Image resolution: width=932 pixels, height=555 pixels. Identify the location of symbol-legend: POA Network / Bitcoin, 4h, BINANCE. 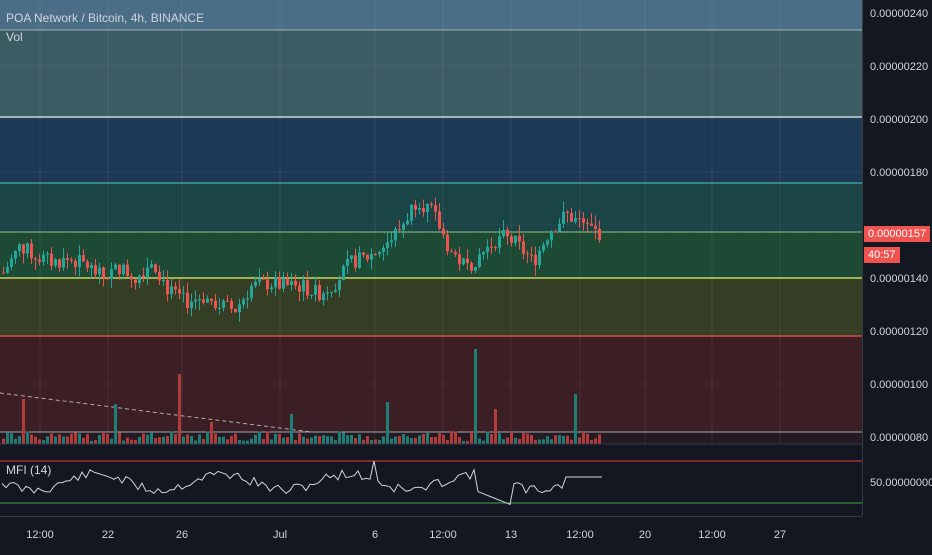
(105, 18).